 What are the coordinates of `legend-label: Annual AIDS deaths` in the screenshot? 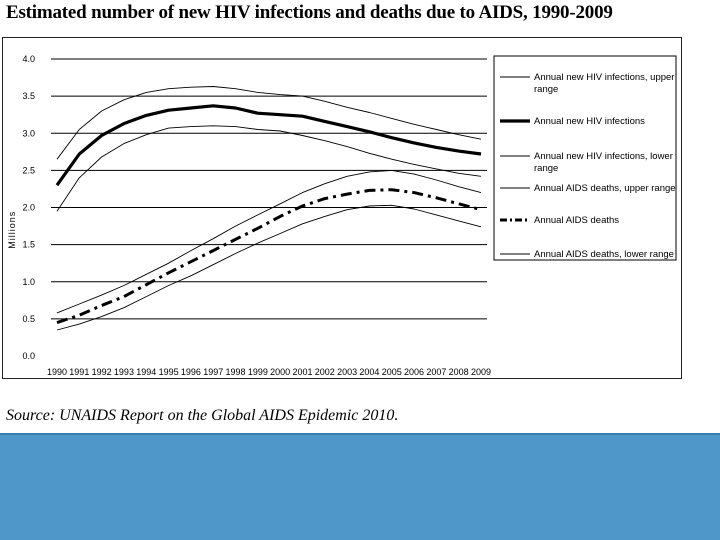 It's located at (576, 220).